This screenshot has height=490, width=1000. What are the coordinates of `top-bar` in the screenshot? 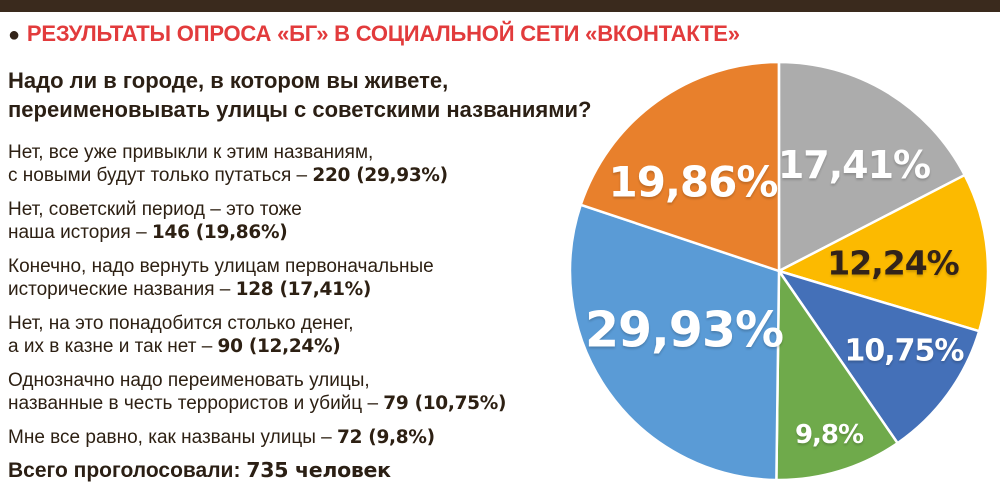 It's located at (500, 6).